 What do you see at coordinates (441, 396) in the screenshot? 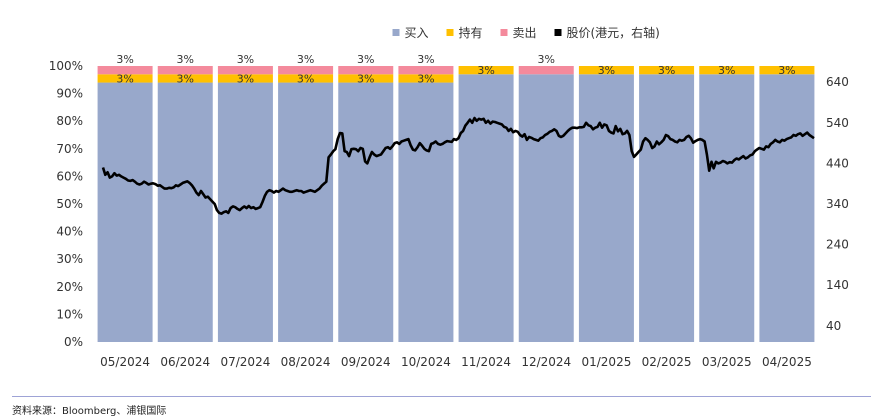
I see `divider` at bounding box center [441, 396].